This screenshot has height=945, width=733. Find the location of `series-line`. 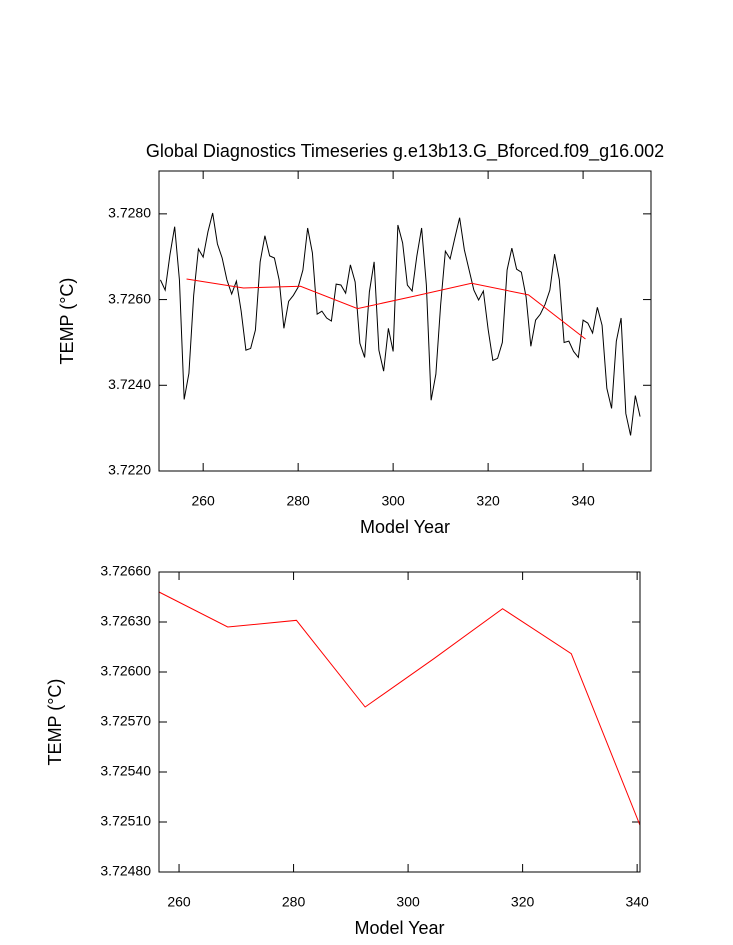

series-line is located at coordinates (386, 309).